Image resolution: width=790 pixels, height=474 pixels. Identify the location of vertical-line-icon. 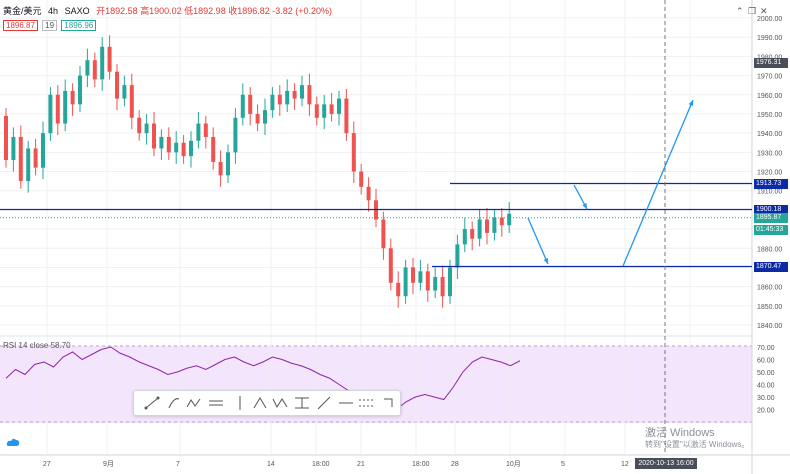
(240, 403).